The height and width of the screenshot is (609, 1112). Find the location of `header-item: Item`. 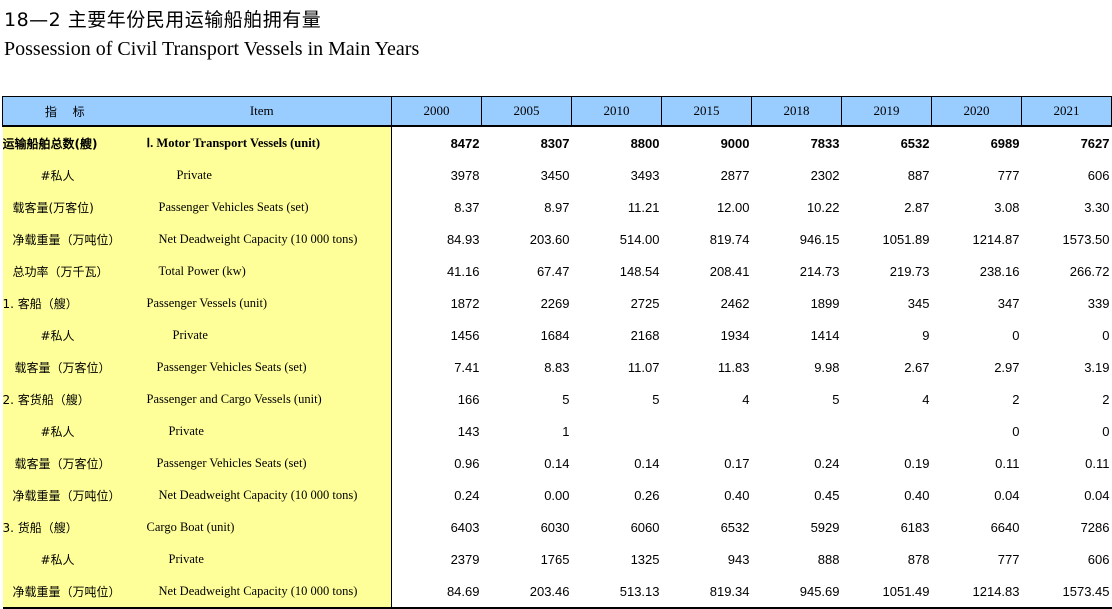

header-item: Item is located at coordinates (262, 111).